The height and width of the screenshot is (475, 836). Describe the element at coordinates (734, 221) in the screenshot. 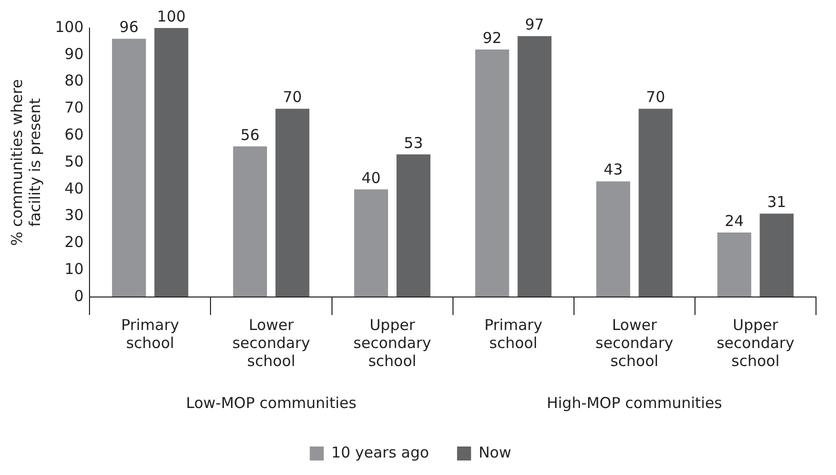

I see `data-label: 24` at that location.